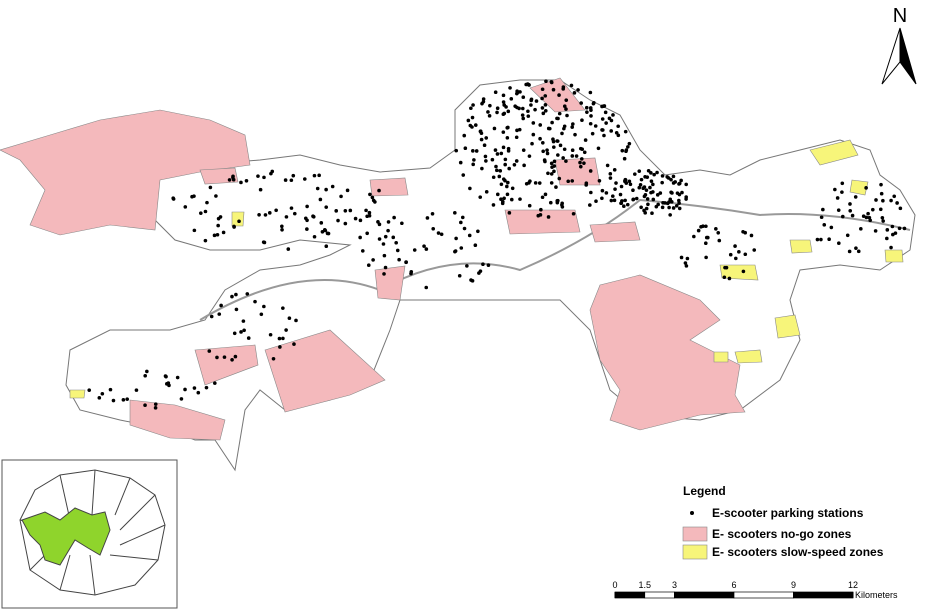 The image size is (931, 610). I want to click on no-go-zone, so click(542, 222).